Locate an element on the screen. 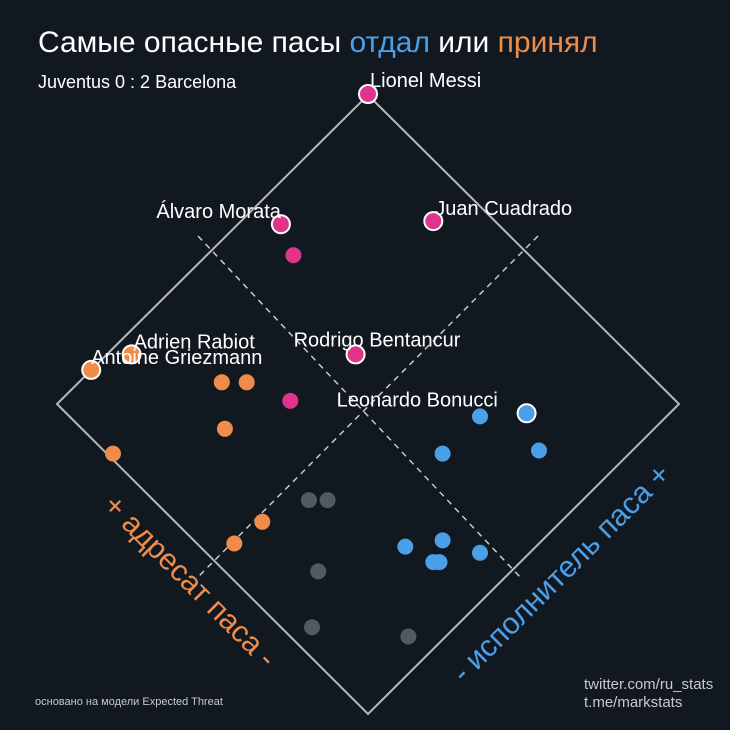 The image size is (730, 730). point-label-17: Adrien Rabiot is located at coordinates (195, 342).